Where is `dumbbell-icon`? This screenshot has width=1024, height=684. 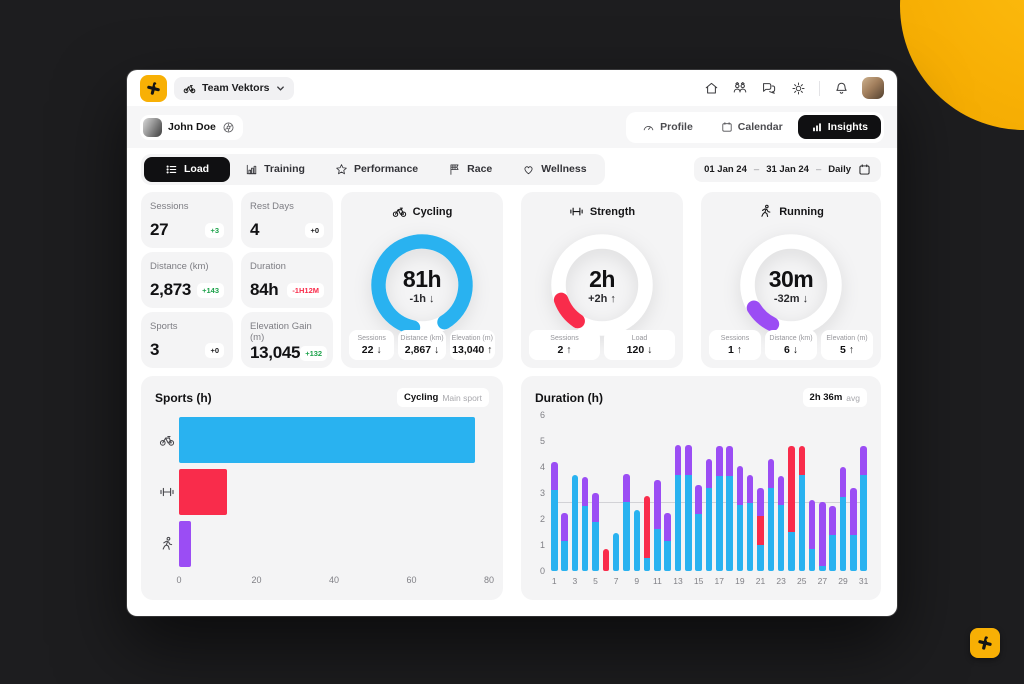 dumbbell-icon is located at coordinates (167, 492).